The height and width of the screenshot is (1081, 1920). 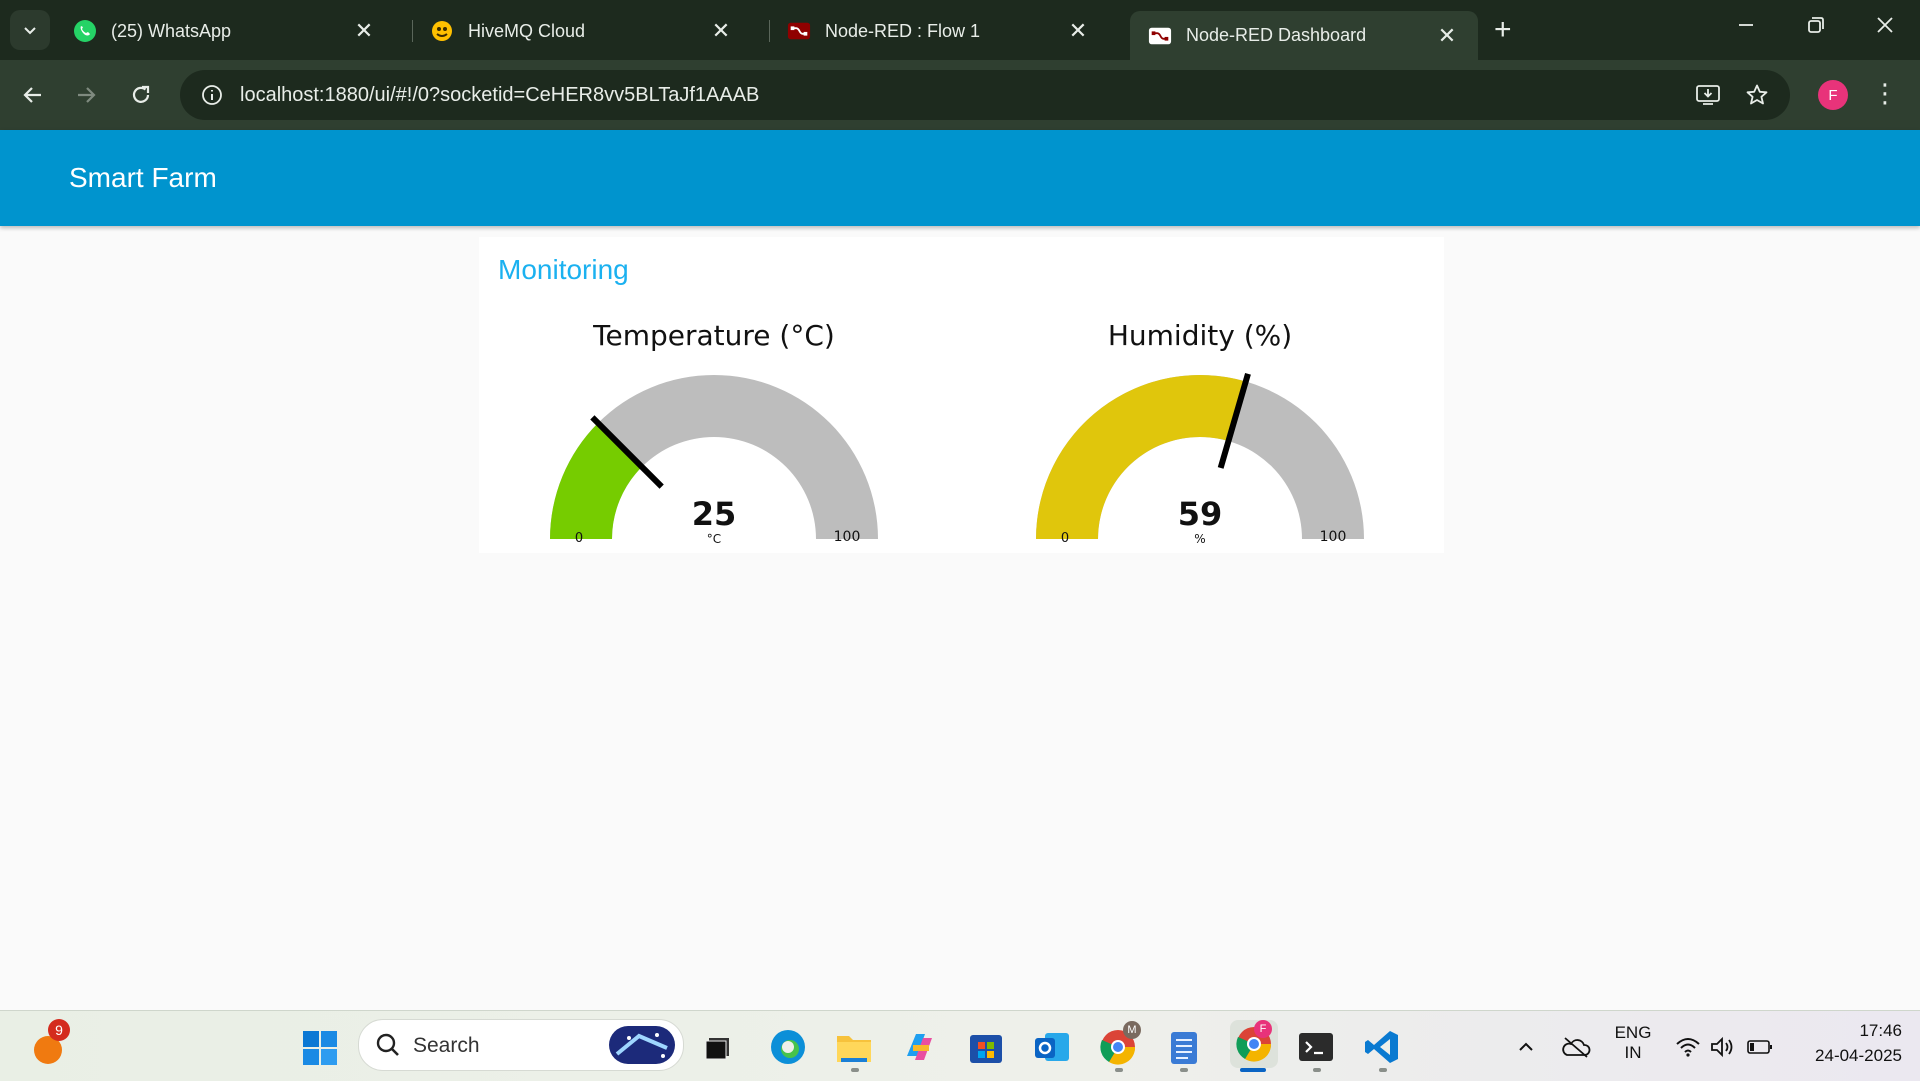 What do you see at coordinates (1132, 1030) in the screenshot?
I see `chrome-profile-badge: M` at bounding box center [1132, 1030].